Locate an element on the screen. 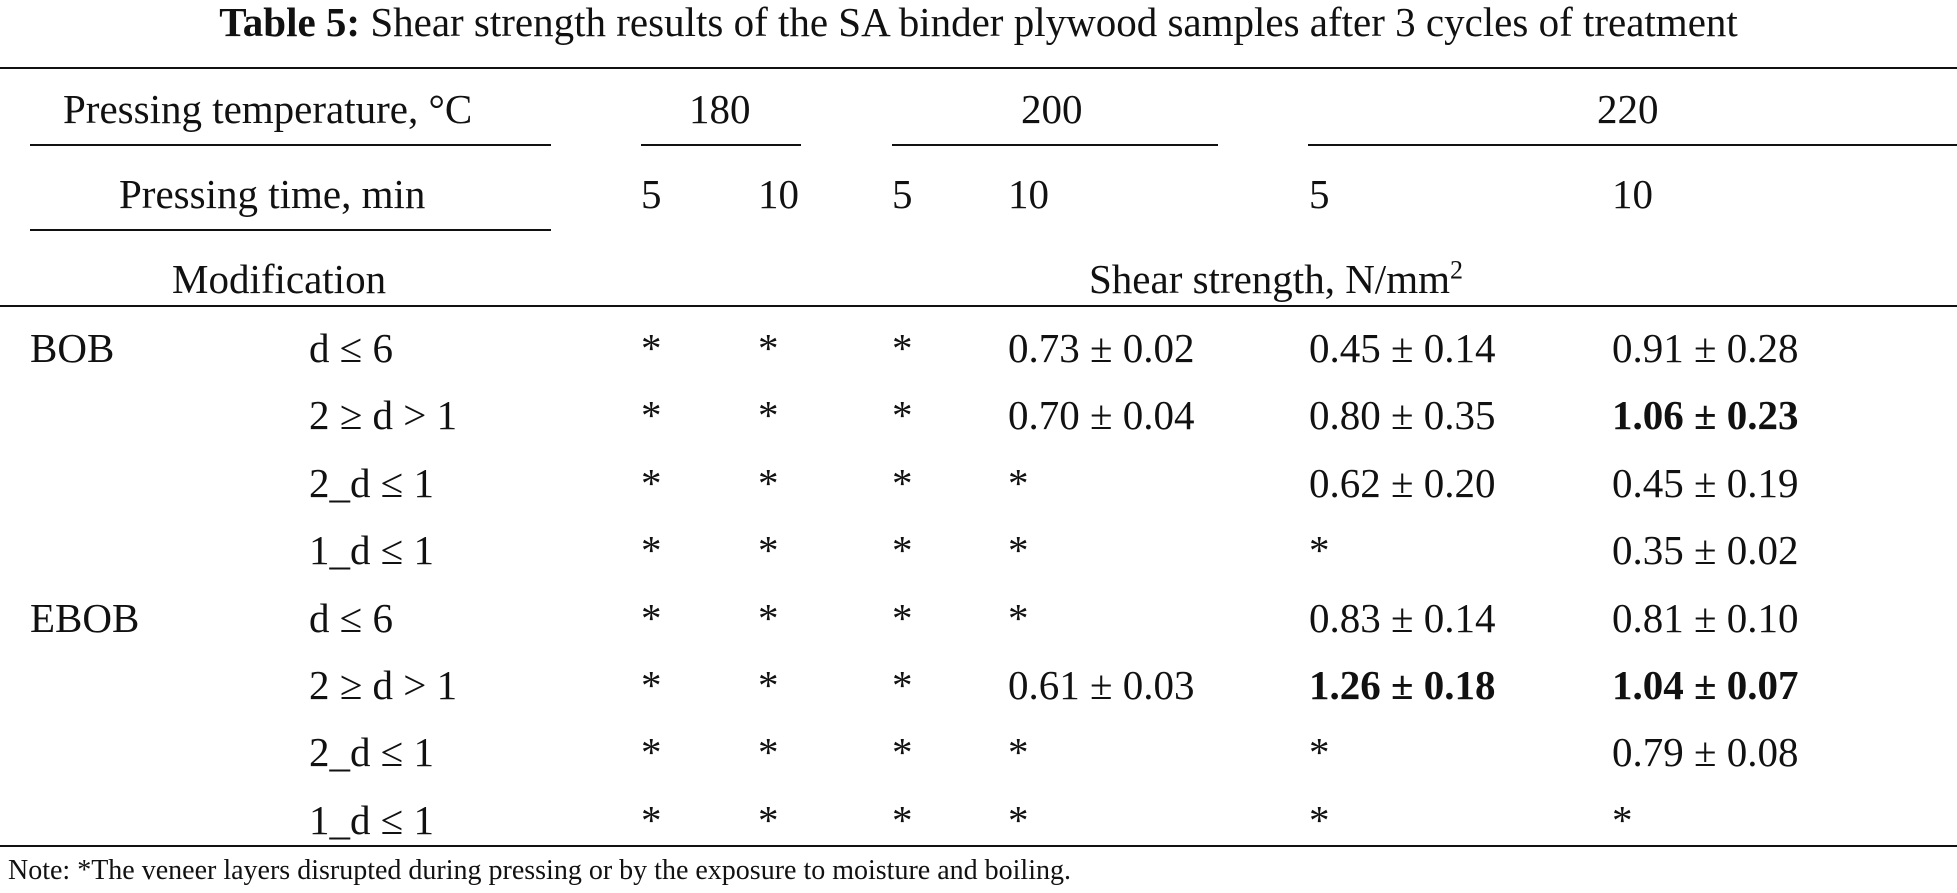 This screenshot has height=893, width=1957. row-group-label: EBOB is located at coordinates (85, 618).